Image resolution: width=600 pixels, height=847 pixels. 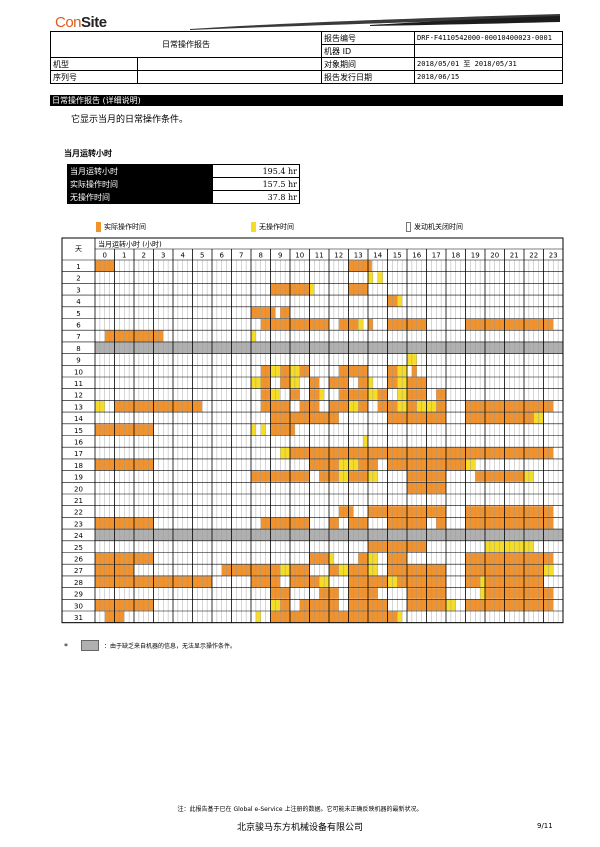 I want to click on hour-tick-label: 10, so click(x=299, y=256).